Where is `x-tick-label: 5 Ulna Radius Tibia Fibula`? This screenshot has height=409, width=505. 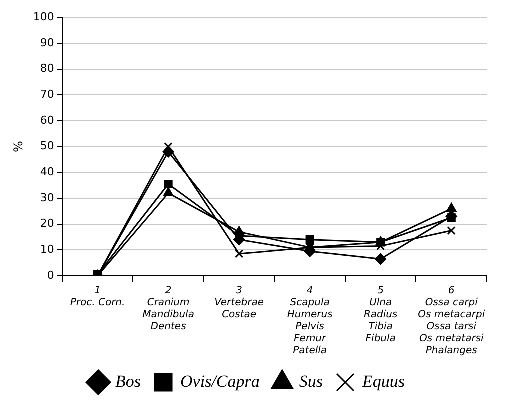 x-tick-label: 5 Ulna Radius Tibia Fibula is located at coordinates (381, 315).